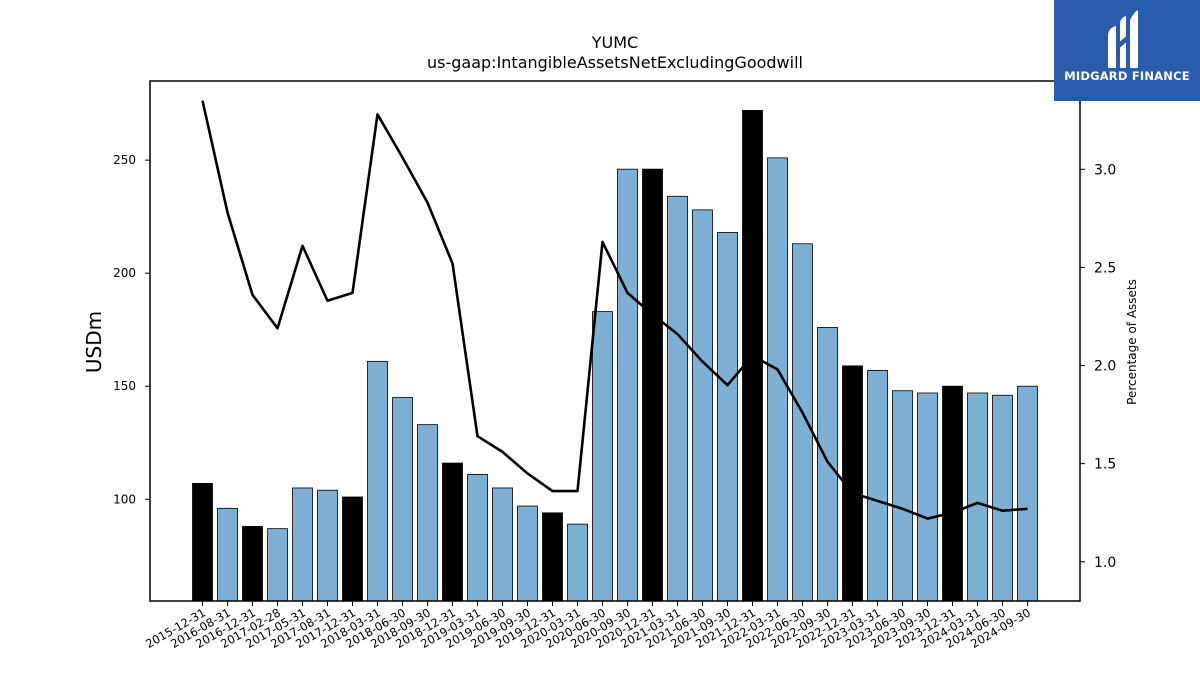 The width and height of the screenshot is (1200, 675). I want to click on y-axis-label-right: Percentage of Assets, so click(1132, 342).